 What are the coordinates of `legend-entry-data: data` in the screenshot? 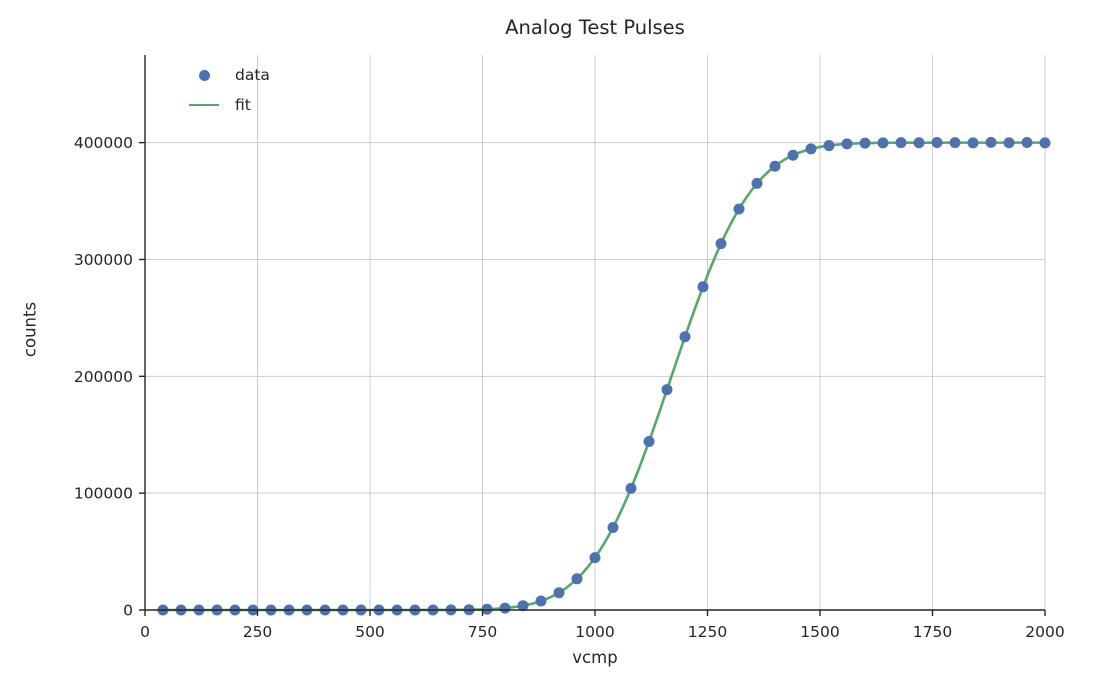 It's located at (226, 75).